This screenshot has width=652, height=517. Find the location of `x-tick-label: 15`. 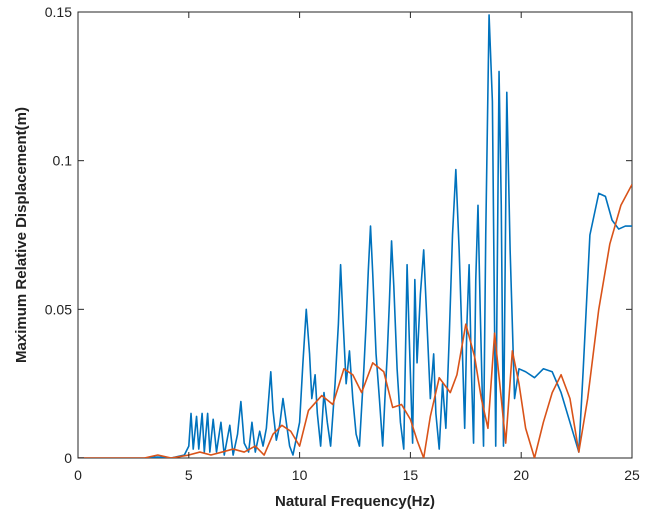

x-tick-label: 15 is located at coordinates (411, 475).